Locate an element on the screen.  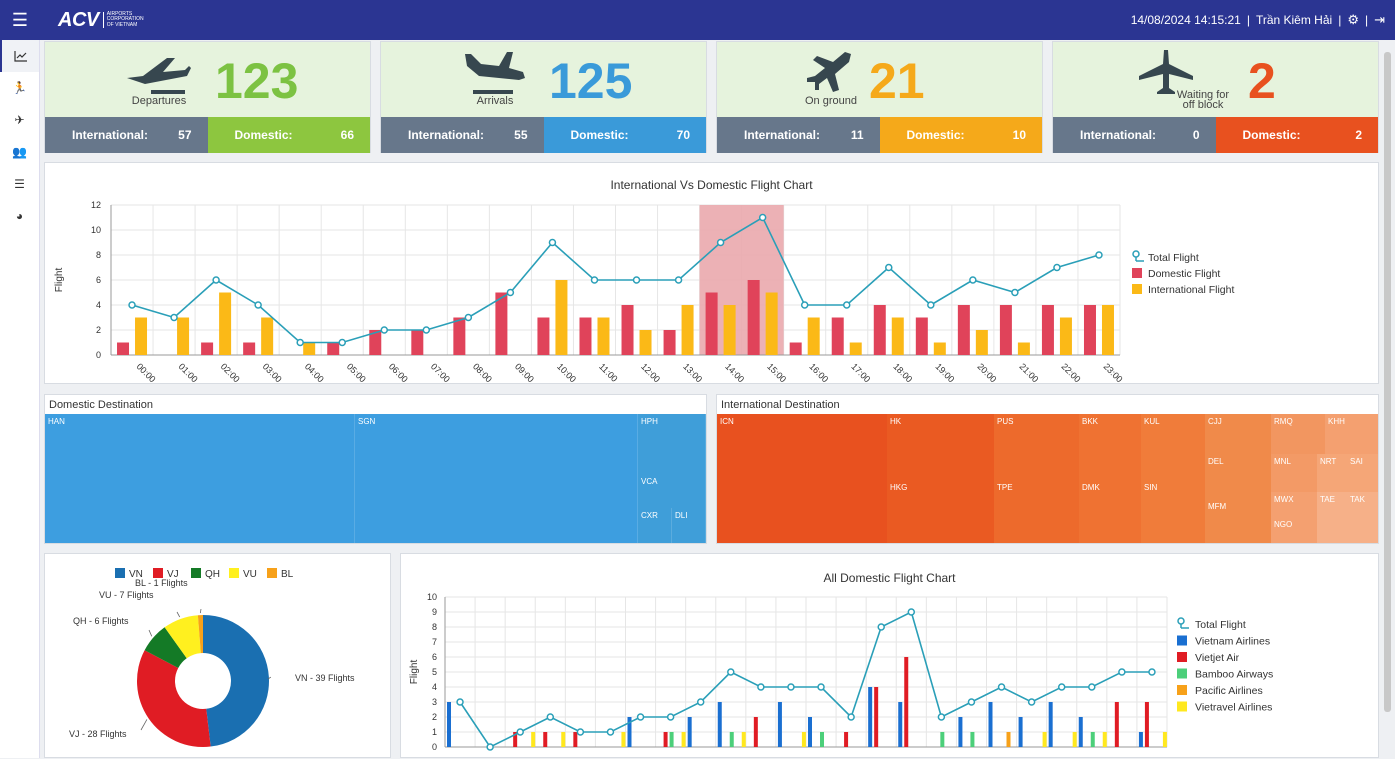
treemap-cell-mfm: MFM is located at coordinates (1238, 521).